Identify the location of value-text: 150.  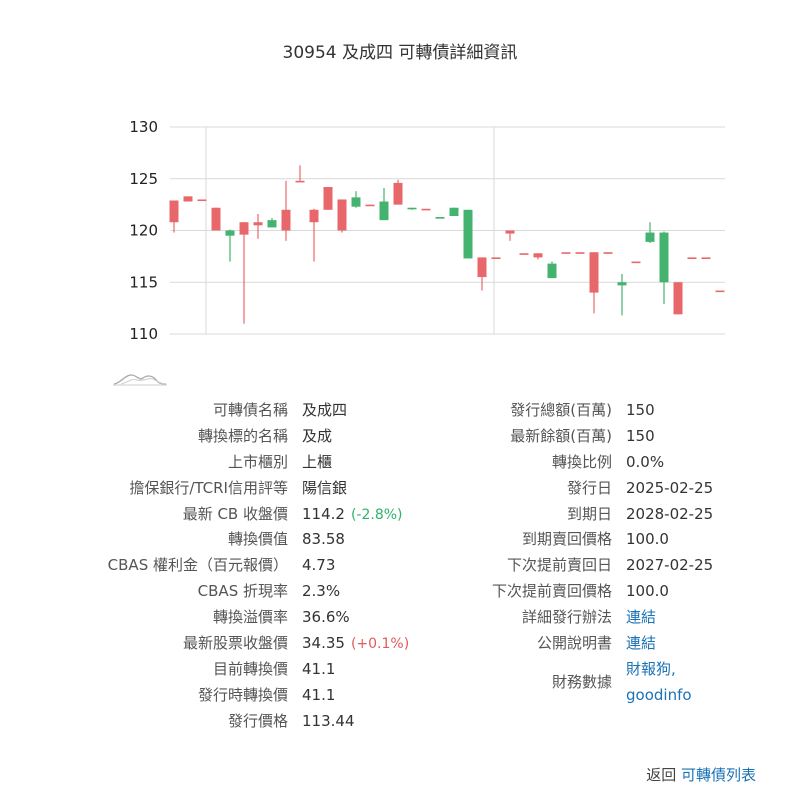
(640, 410).